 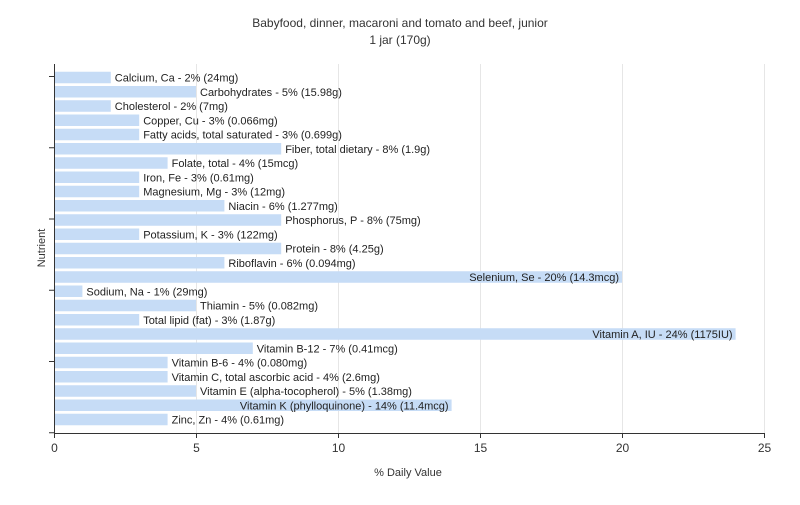 What do you see at coordinates (291, 264) in the screenshot?
I see `bar-label: Riboflavin - 6% (0.094mg)` at bounding box center [291, 264].